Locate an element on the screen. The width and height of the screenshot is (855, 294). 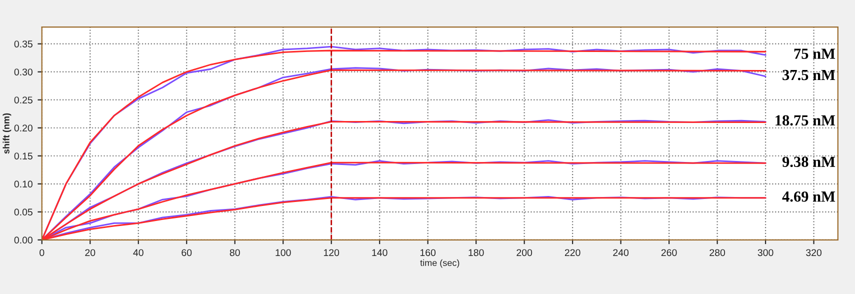
x-tick-label: 300 is located at coordinates (766, 252).